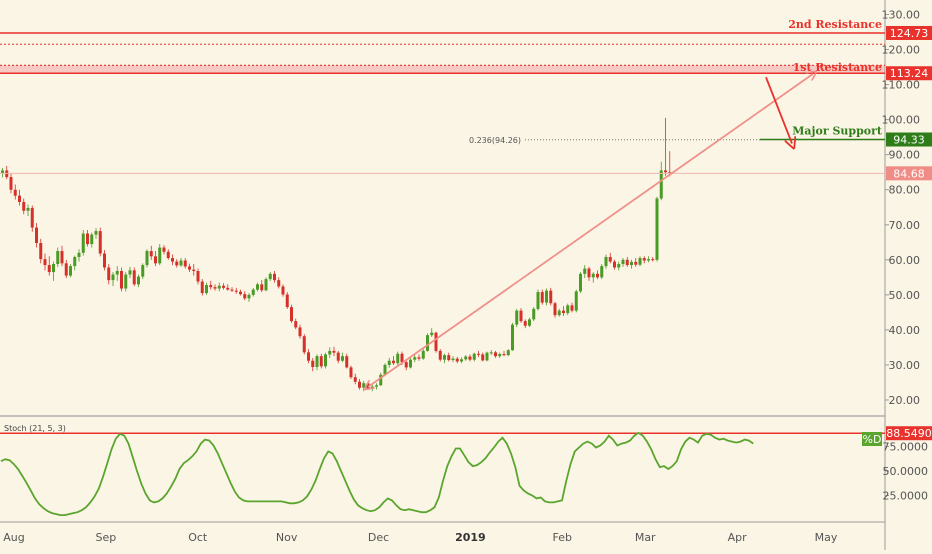 The width and height of the screenshot is (932, 554). I want to click on major-support-tag-bg, so click(909, 139).